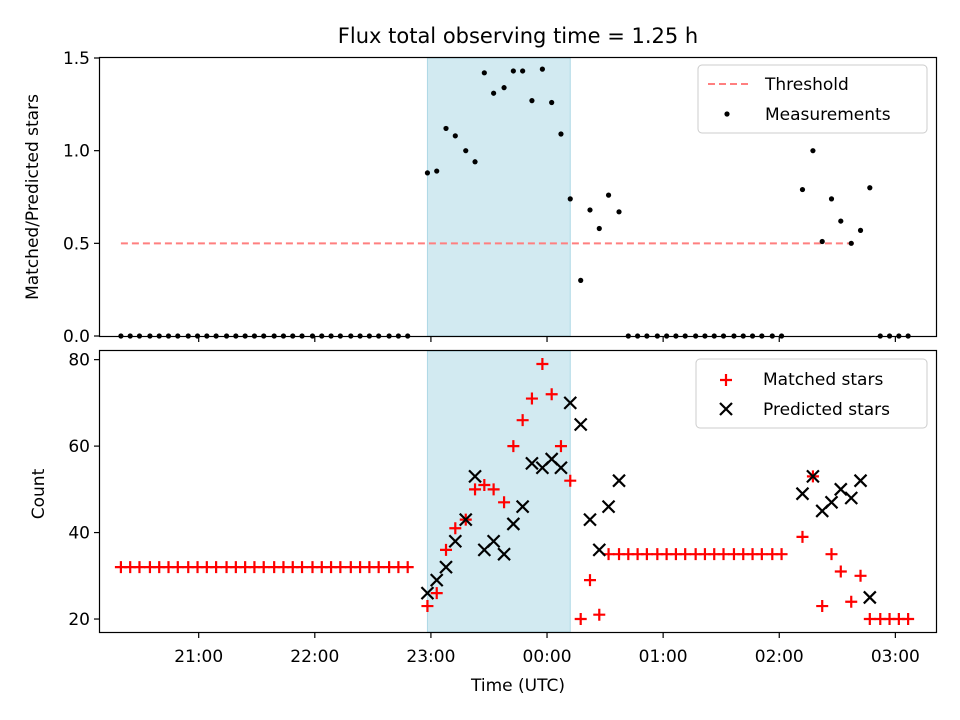  What do you see at coordinates (828, 115) in the screenshot?
I see `legend-measurements-label: Measurements` at bounding box center [828, 115].